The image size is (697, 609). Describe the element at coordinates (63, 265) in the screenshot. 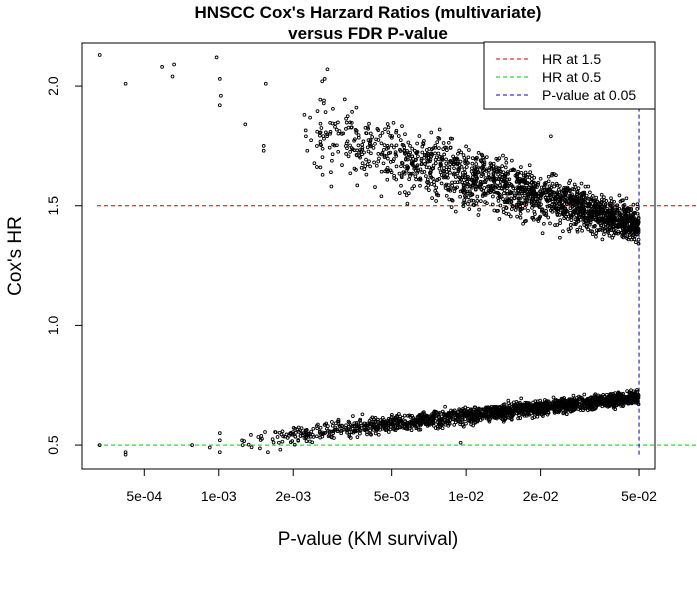

I see `y-axis: 0.5 1.0 1.5 2.0` at that location.